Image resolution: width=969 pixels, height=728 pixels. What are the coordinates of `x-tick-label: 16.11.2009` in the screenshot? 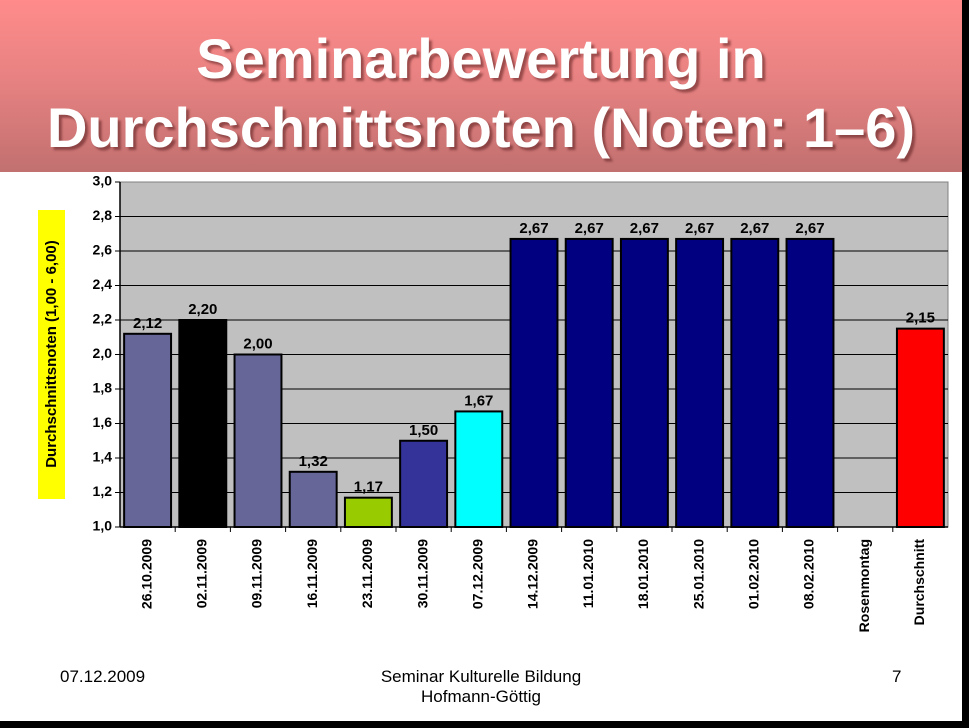 It's located at (312, 574).